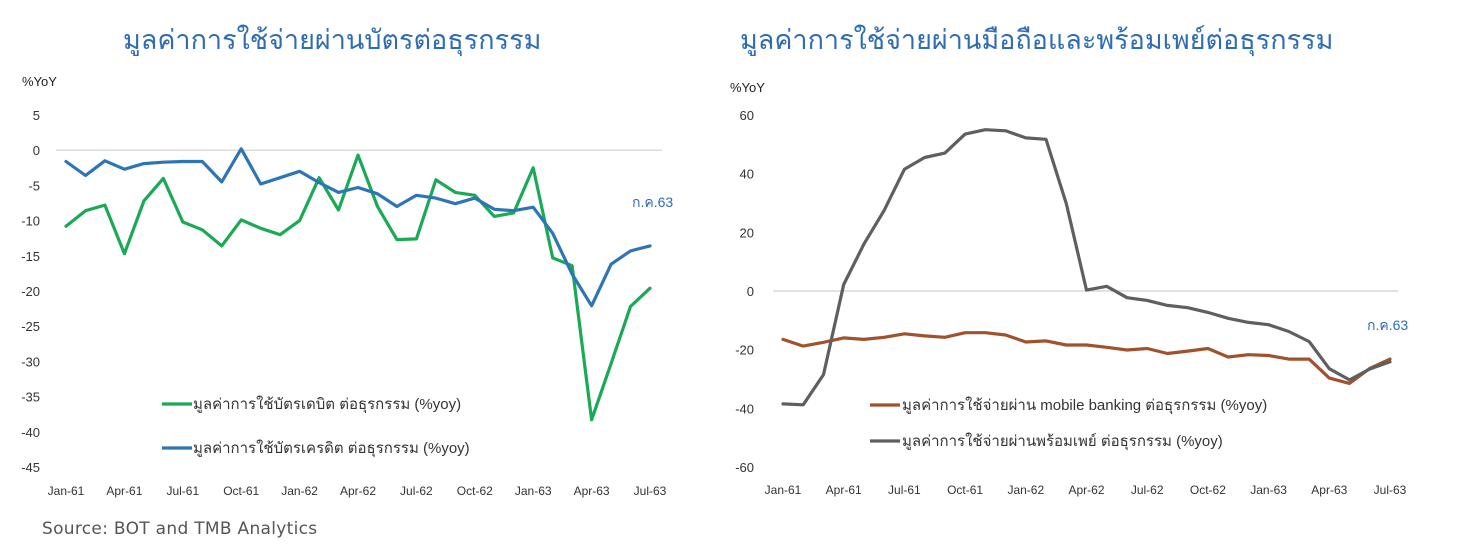 The image size is (1476, 553). What do you see at coordinates (30, 361) in the screenshot?
I see `y-tick-label: -30` at bounding box center [30, 361].